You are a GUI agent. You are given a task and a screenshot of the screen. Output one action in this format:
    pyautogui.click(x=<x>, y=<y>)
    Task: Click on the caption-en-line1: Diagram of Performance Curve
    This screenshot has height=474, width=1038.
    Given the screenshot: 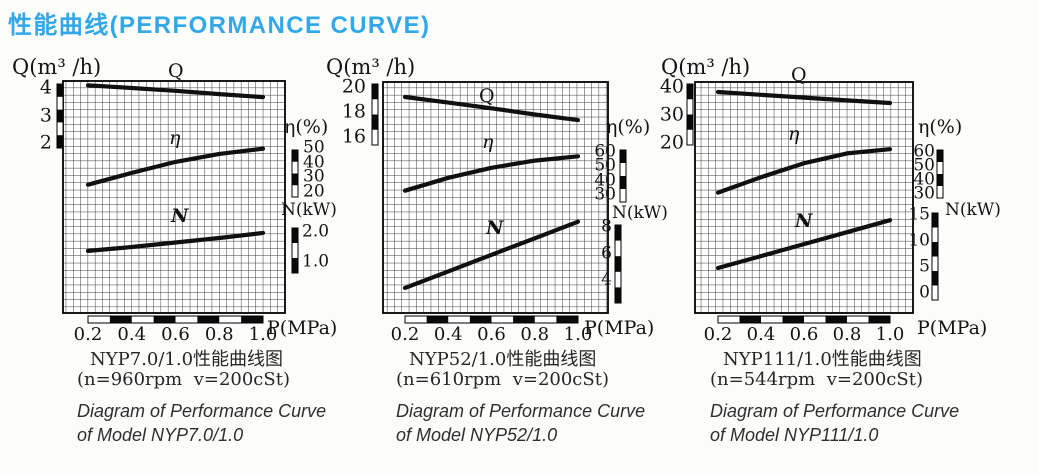 What is the action you would take?
    pyautogui.click(x=202, y=411)
    